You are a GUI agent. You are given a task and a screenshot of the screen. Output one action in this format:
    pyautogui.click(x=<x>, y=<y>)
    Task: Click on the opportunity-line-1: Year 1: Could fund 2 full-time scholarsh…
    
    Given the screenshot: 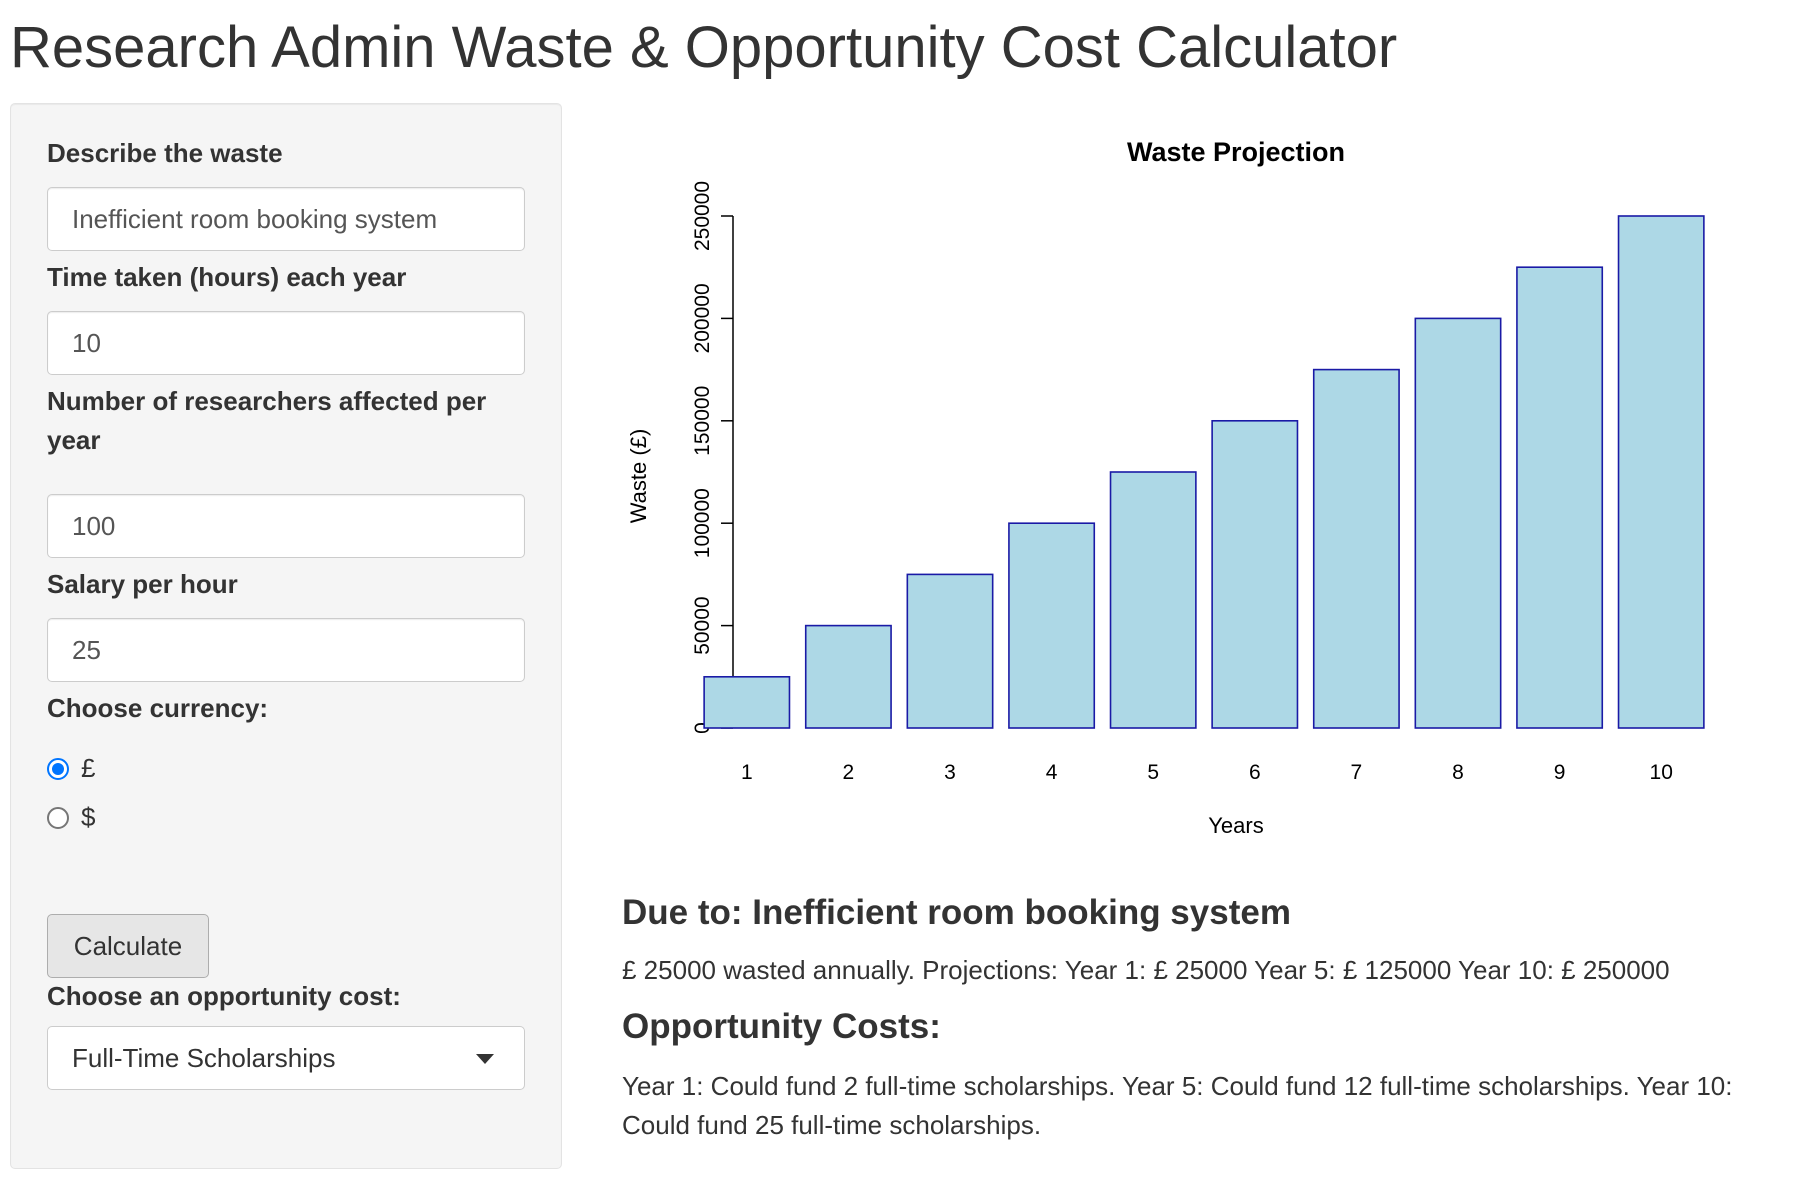 What is the action you would take?
    pyautogui.click(x=1177, y=1086)
    